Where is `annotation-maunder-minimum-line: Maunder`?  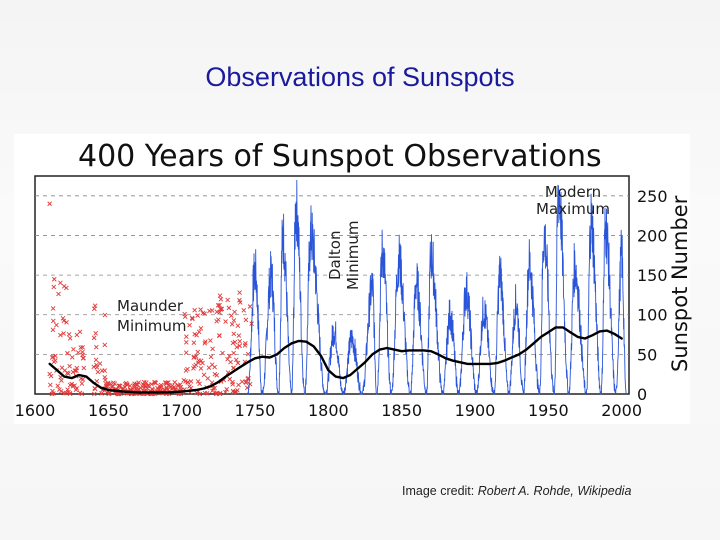 annotation-maunder-minimum-line: Maunder is located at coordinates (150, 306).